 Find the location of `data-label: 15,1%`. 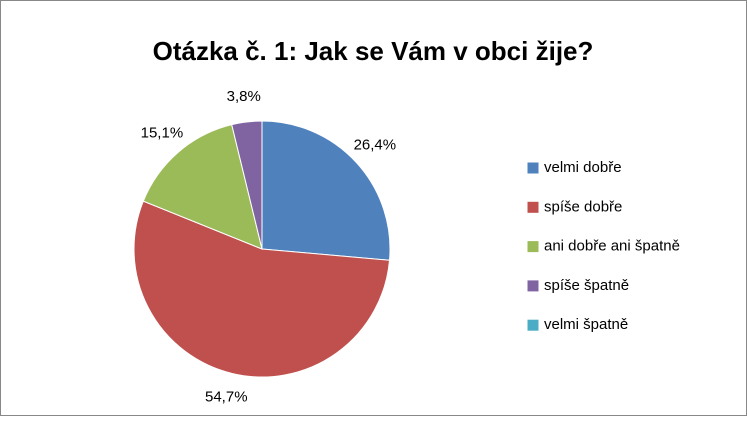

data-label: 15,1% is located at coordinates (162, 132).